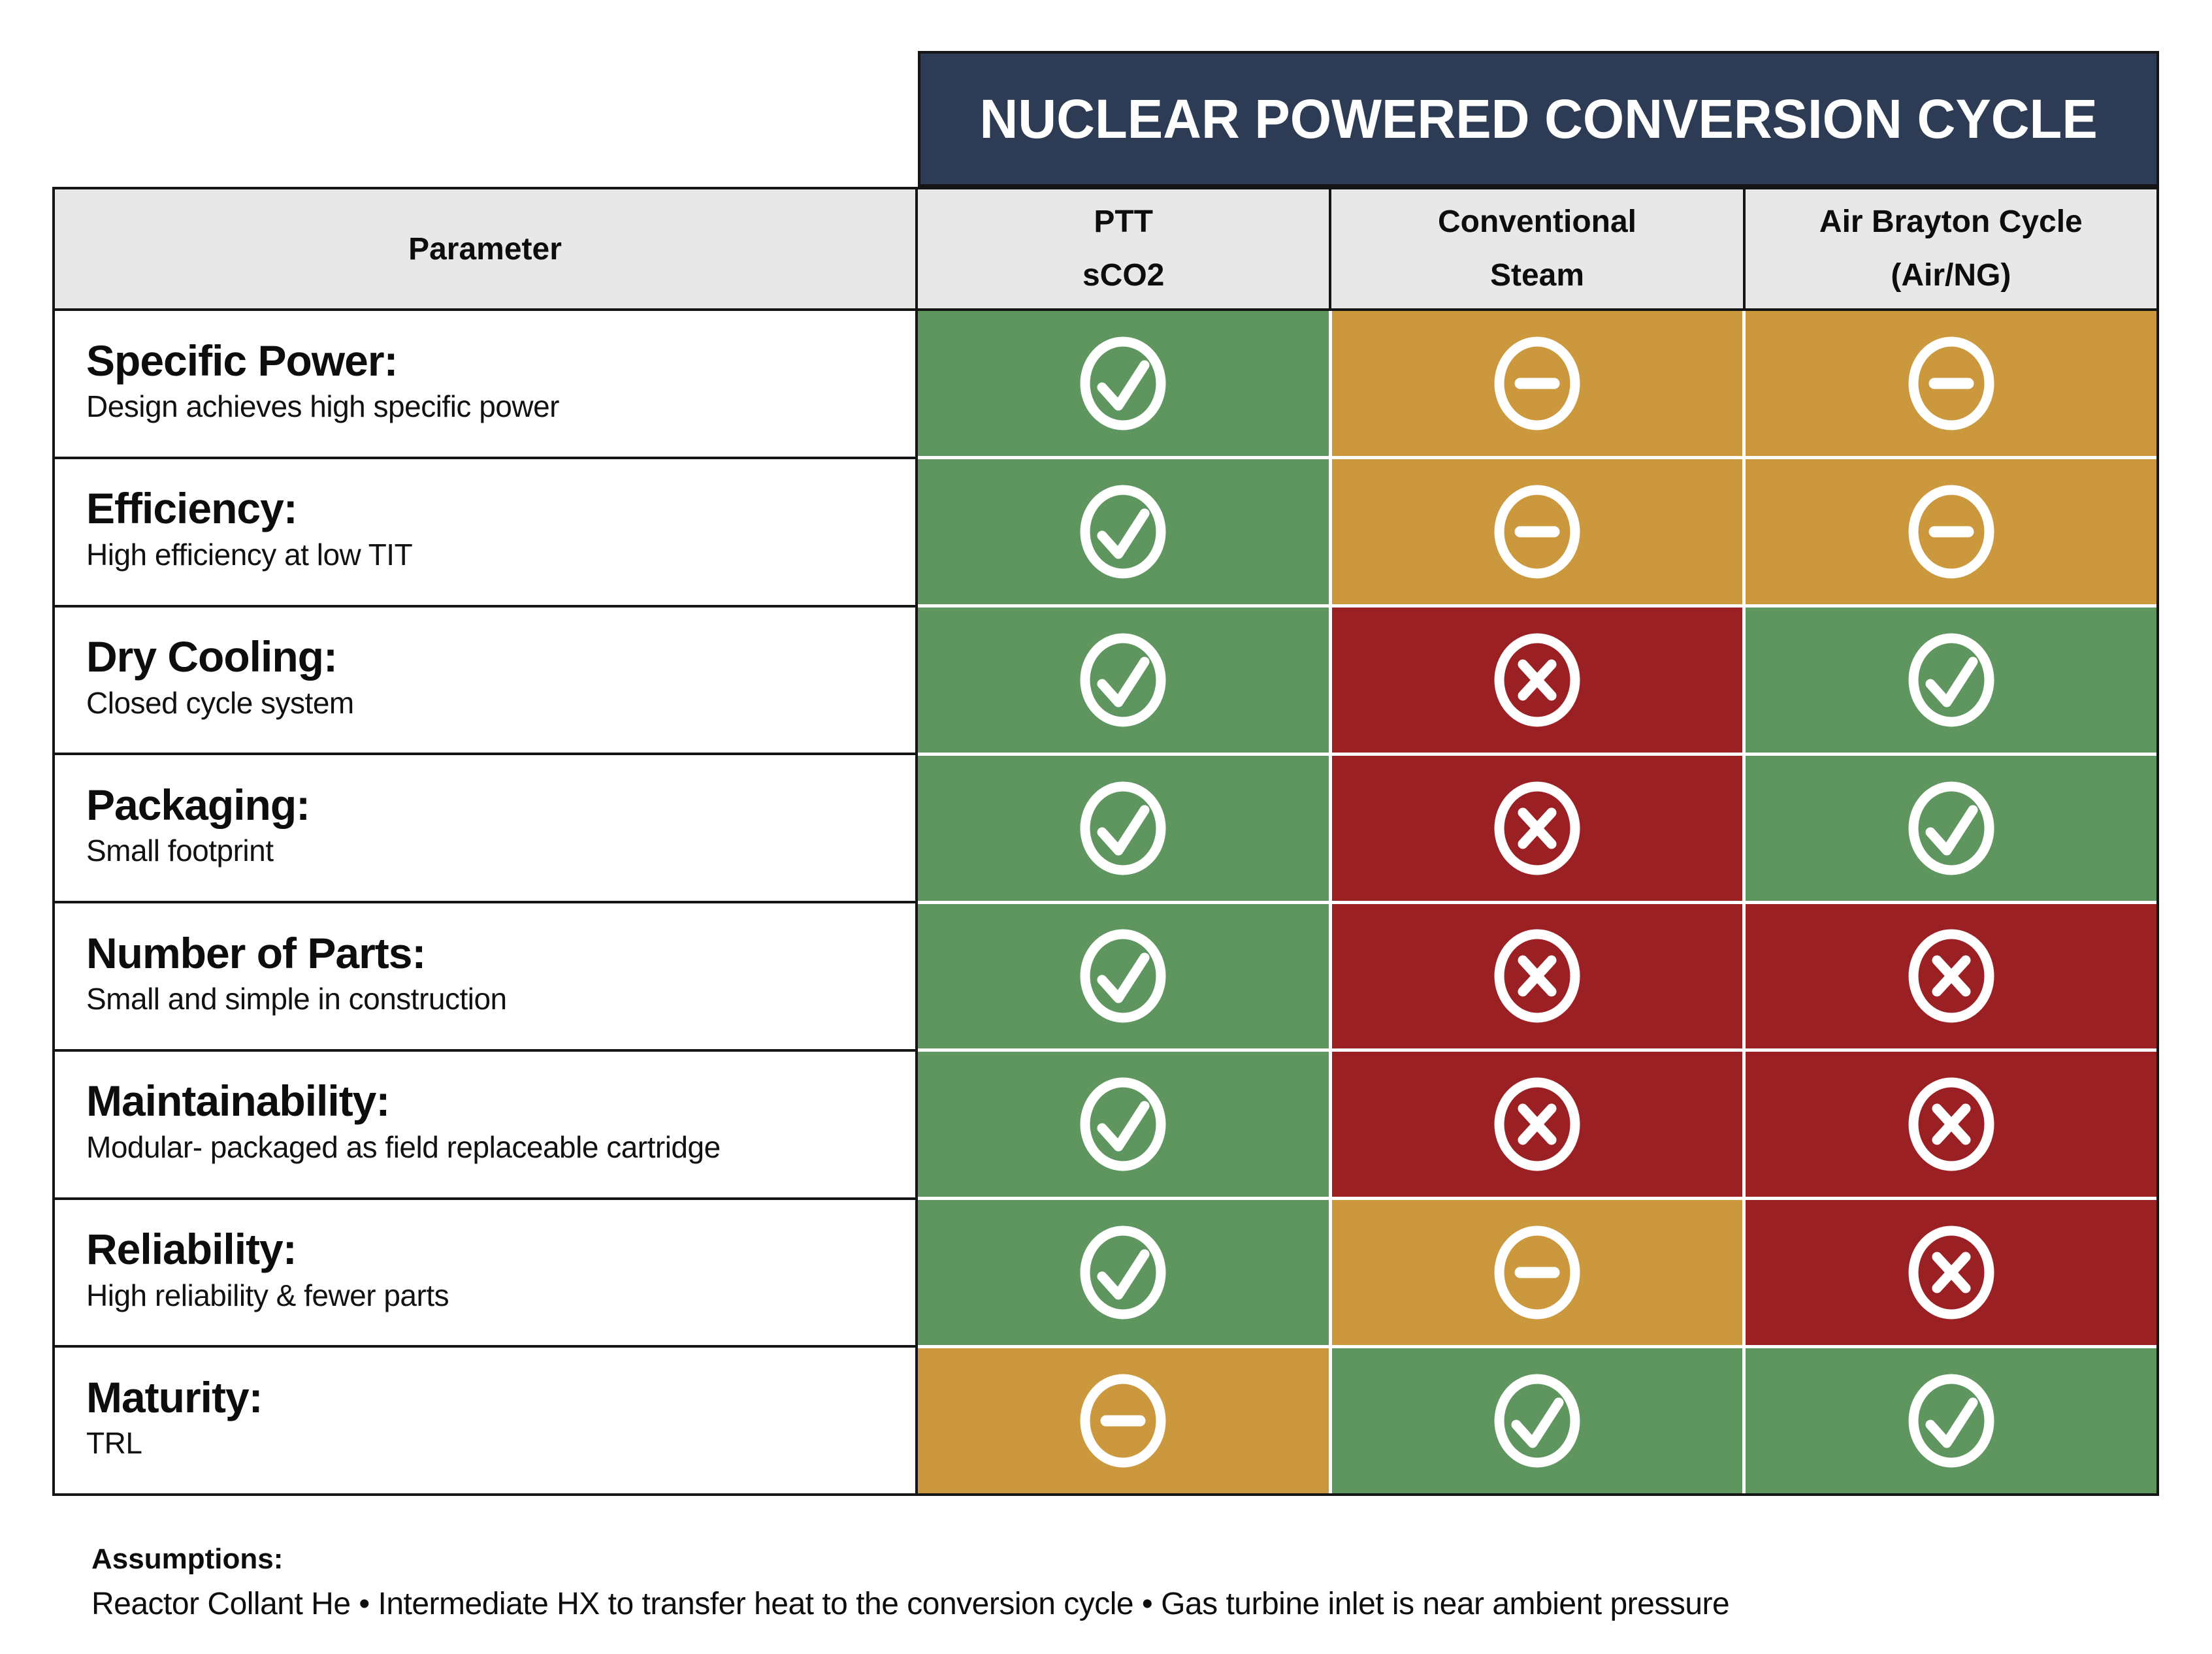  Describe the element at coordinates (220, 702) in the screenshot. I see `row-description: Closed cycle system` at that location.